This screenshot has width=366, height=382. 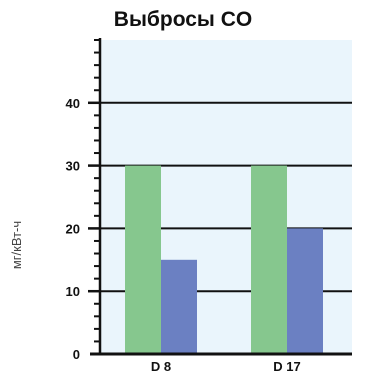 I want to click on chart-title: Выбросы CO, so click(x=183, y=19).